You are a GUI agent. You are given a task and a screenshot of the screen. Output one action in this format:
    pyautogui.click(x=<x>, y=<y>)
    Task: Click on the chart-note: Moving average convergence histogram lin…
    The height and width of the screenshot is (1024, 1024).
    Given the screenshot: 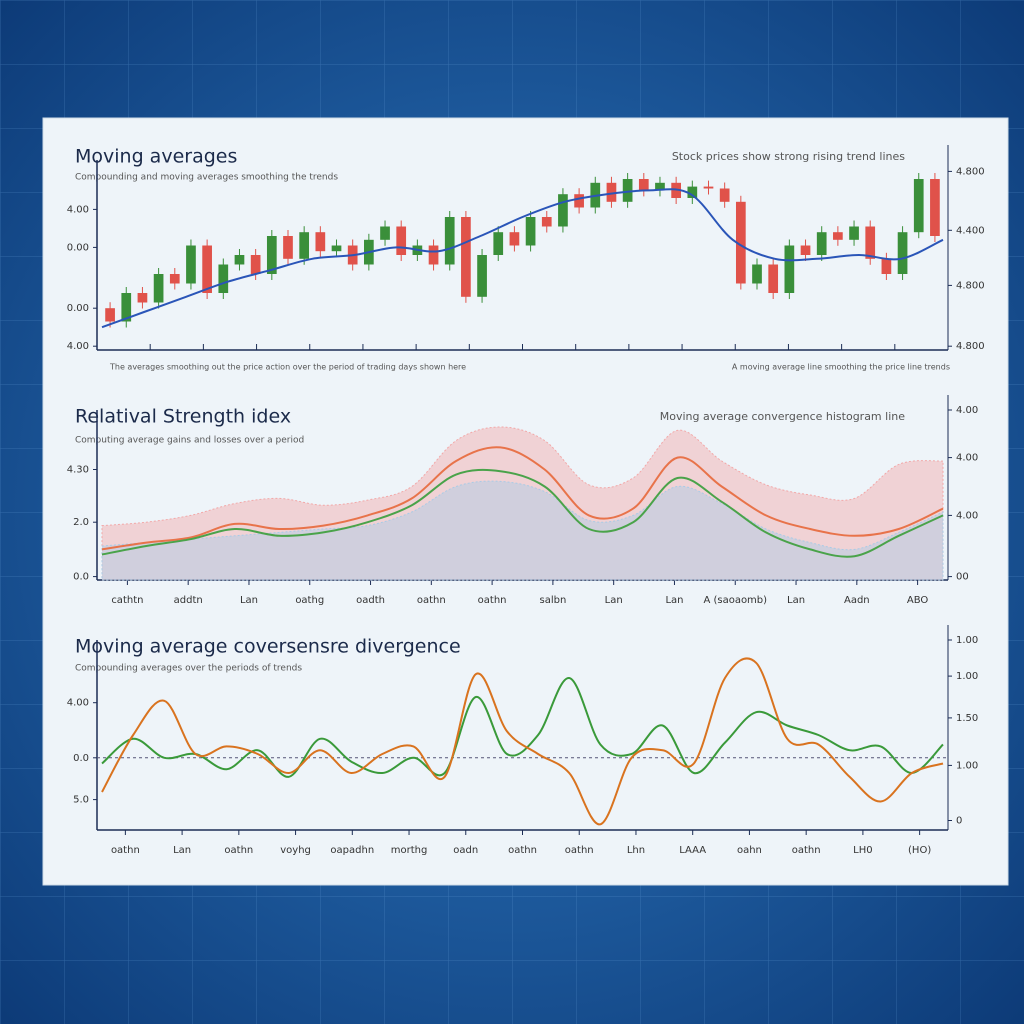 What is the action you would take?
    pyautogui.click(x=782, y=416)
    